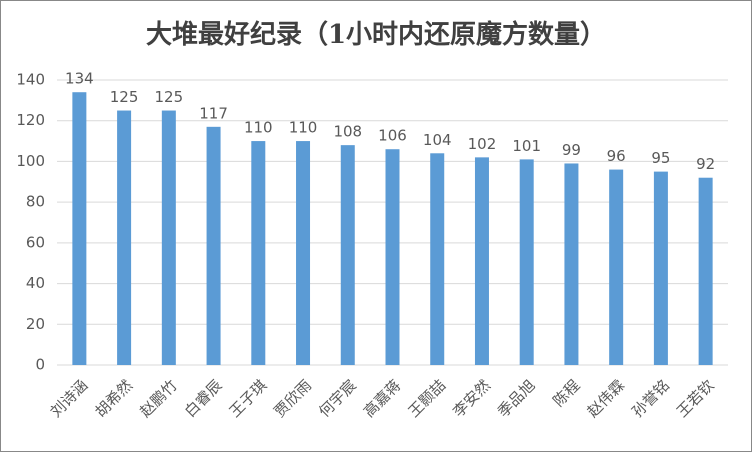 Image resolution: width=752 pixels, height=452 pixels. I want to click on data-label: 95, so click(660, 158).